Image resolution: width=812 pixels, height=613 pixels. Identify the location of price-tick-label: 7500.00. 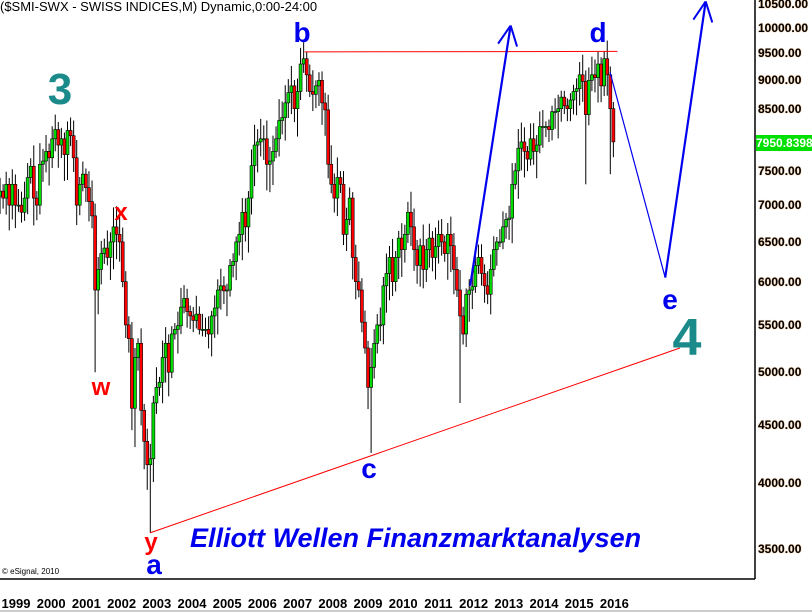
(780, 170).